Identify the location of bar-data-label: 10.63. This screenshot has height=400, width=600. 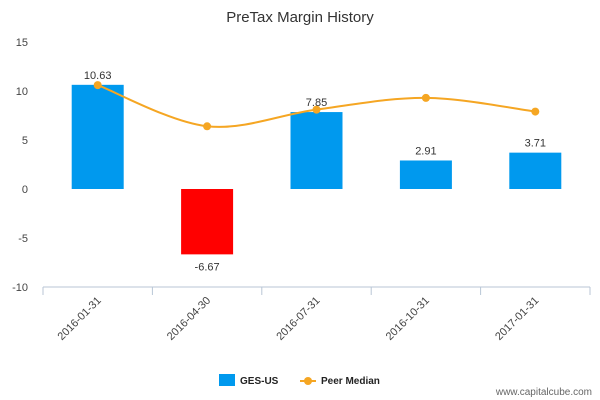
(98, 76).